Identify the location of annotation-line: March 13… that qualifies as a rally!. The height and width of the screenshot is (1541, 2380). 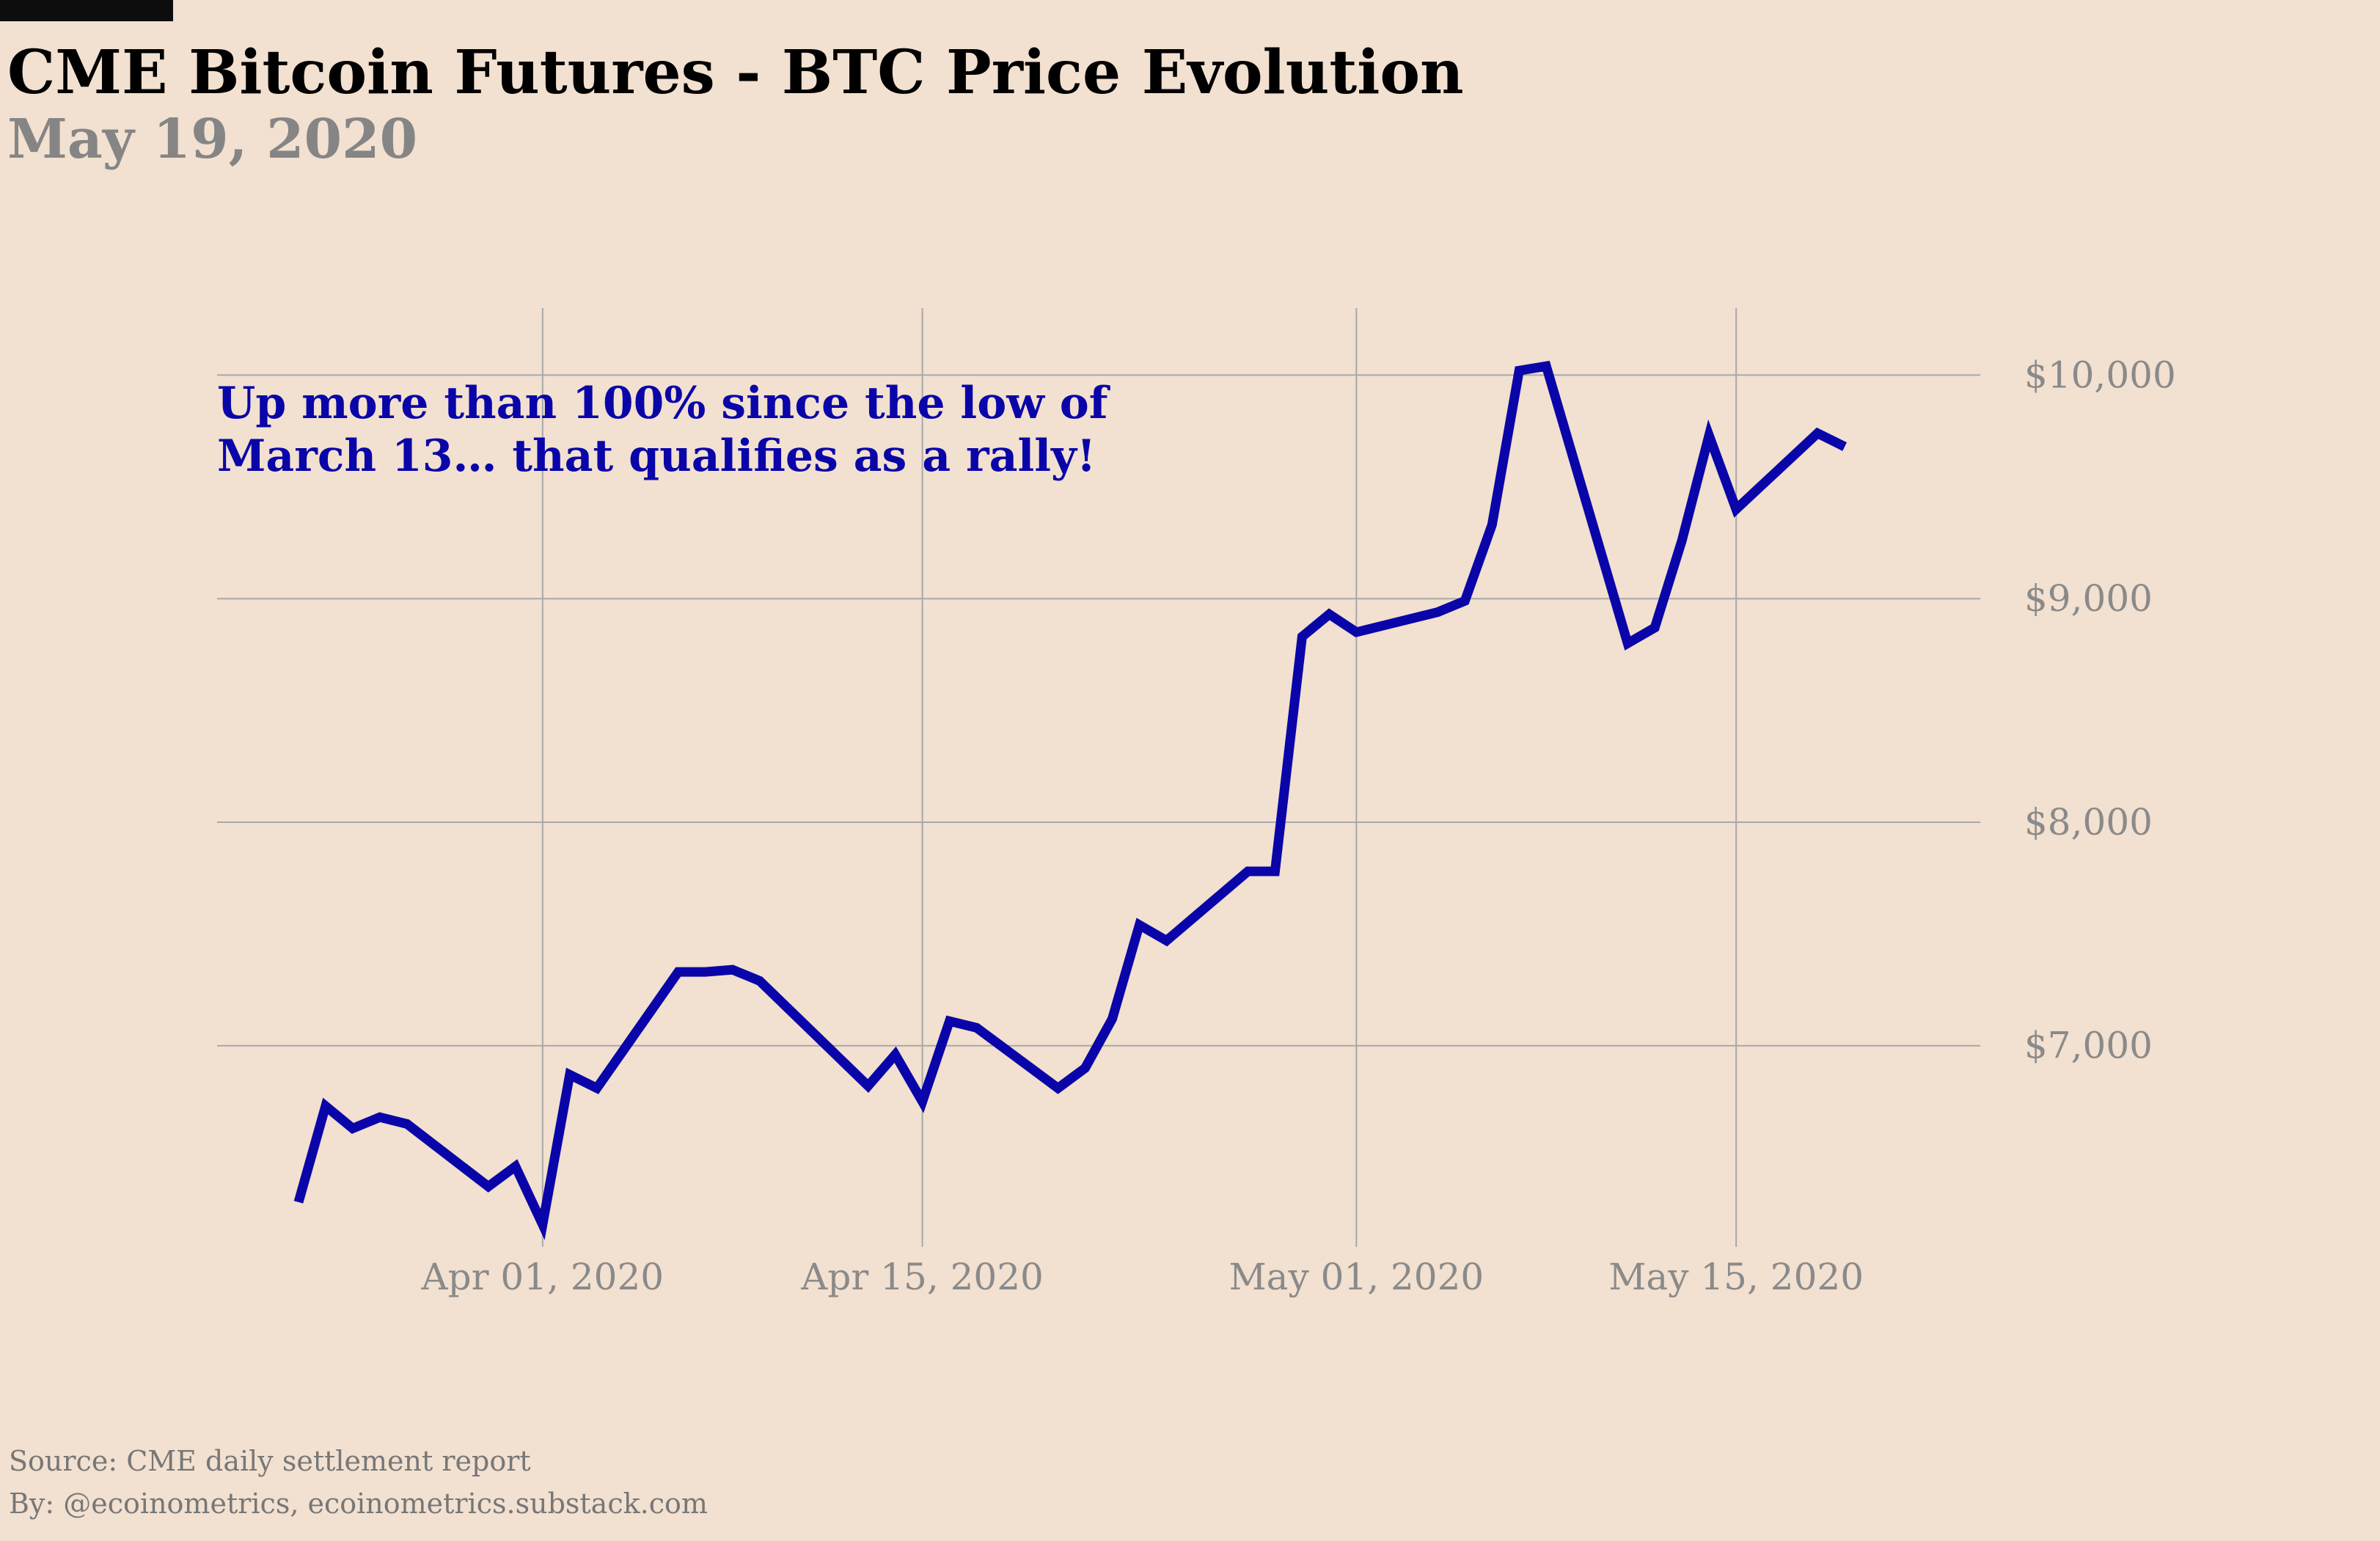
(656, 456).